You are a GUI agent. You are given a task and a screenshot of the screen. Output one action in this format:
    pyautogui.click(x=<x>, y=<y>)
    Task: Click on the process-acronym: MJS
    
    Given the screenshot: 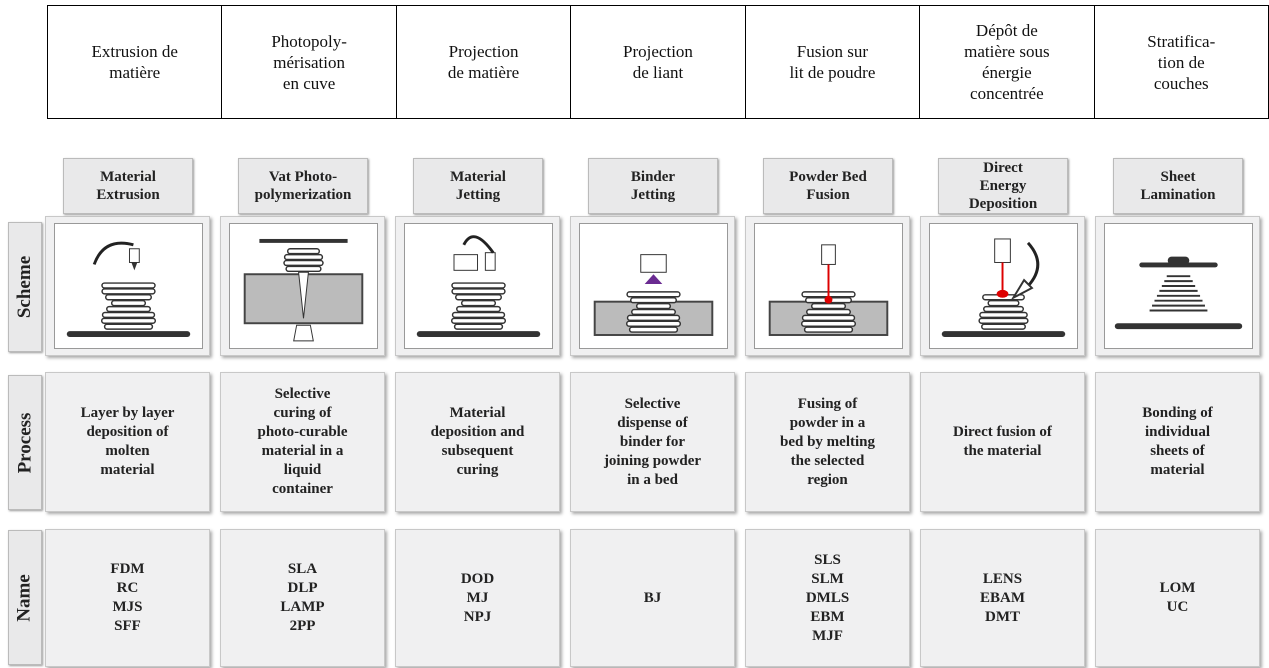 What is the action you would take?
    pyautogui.click(x=127, y=607)
    